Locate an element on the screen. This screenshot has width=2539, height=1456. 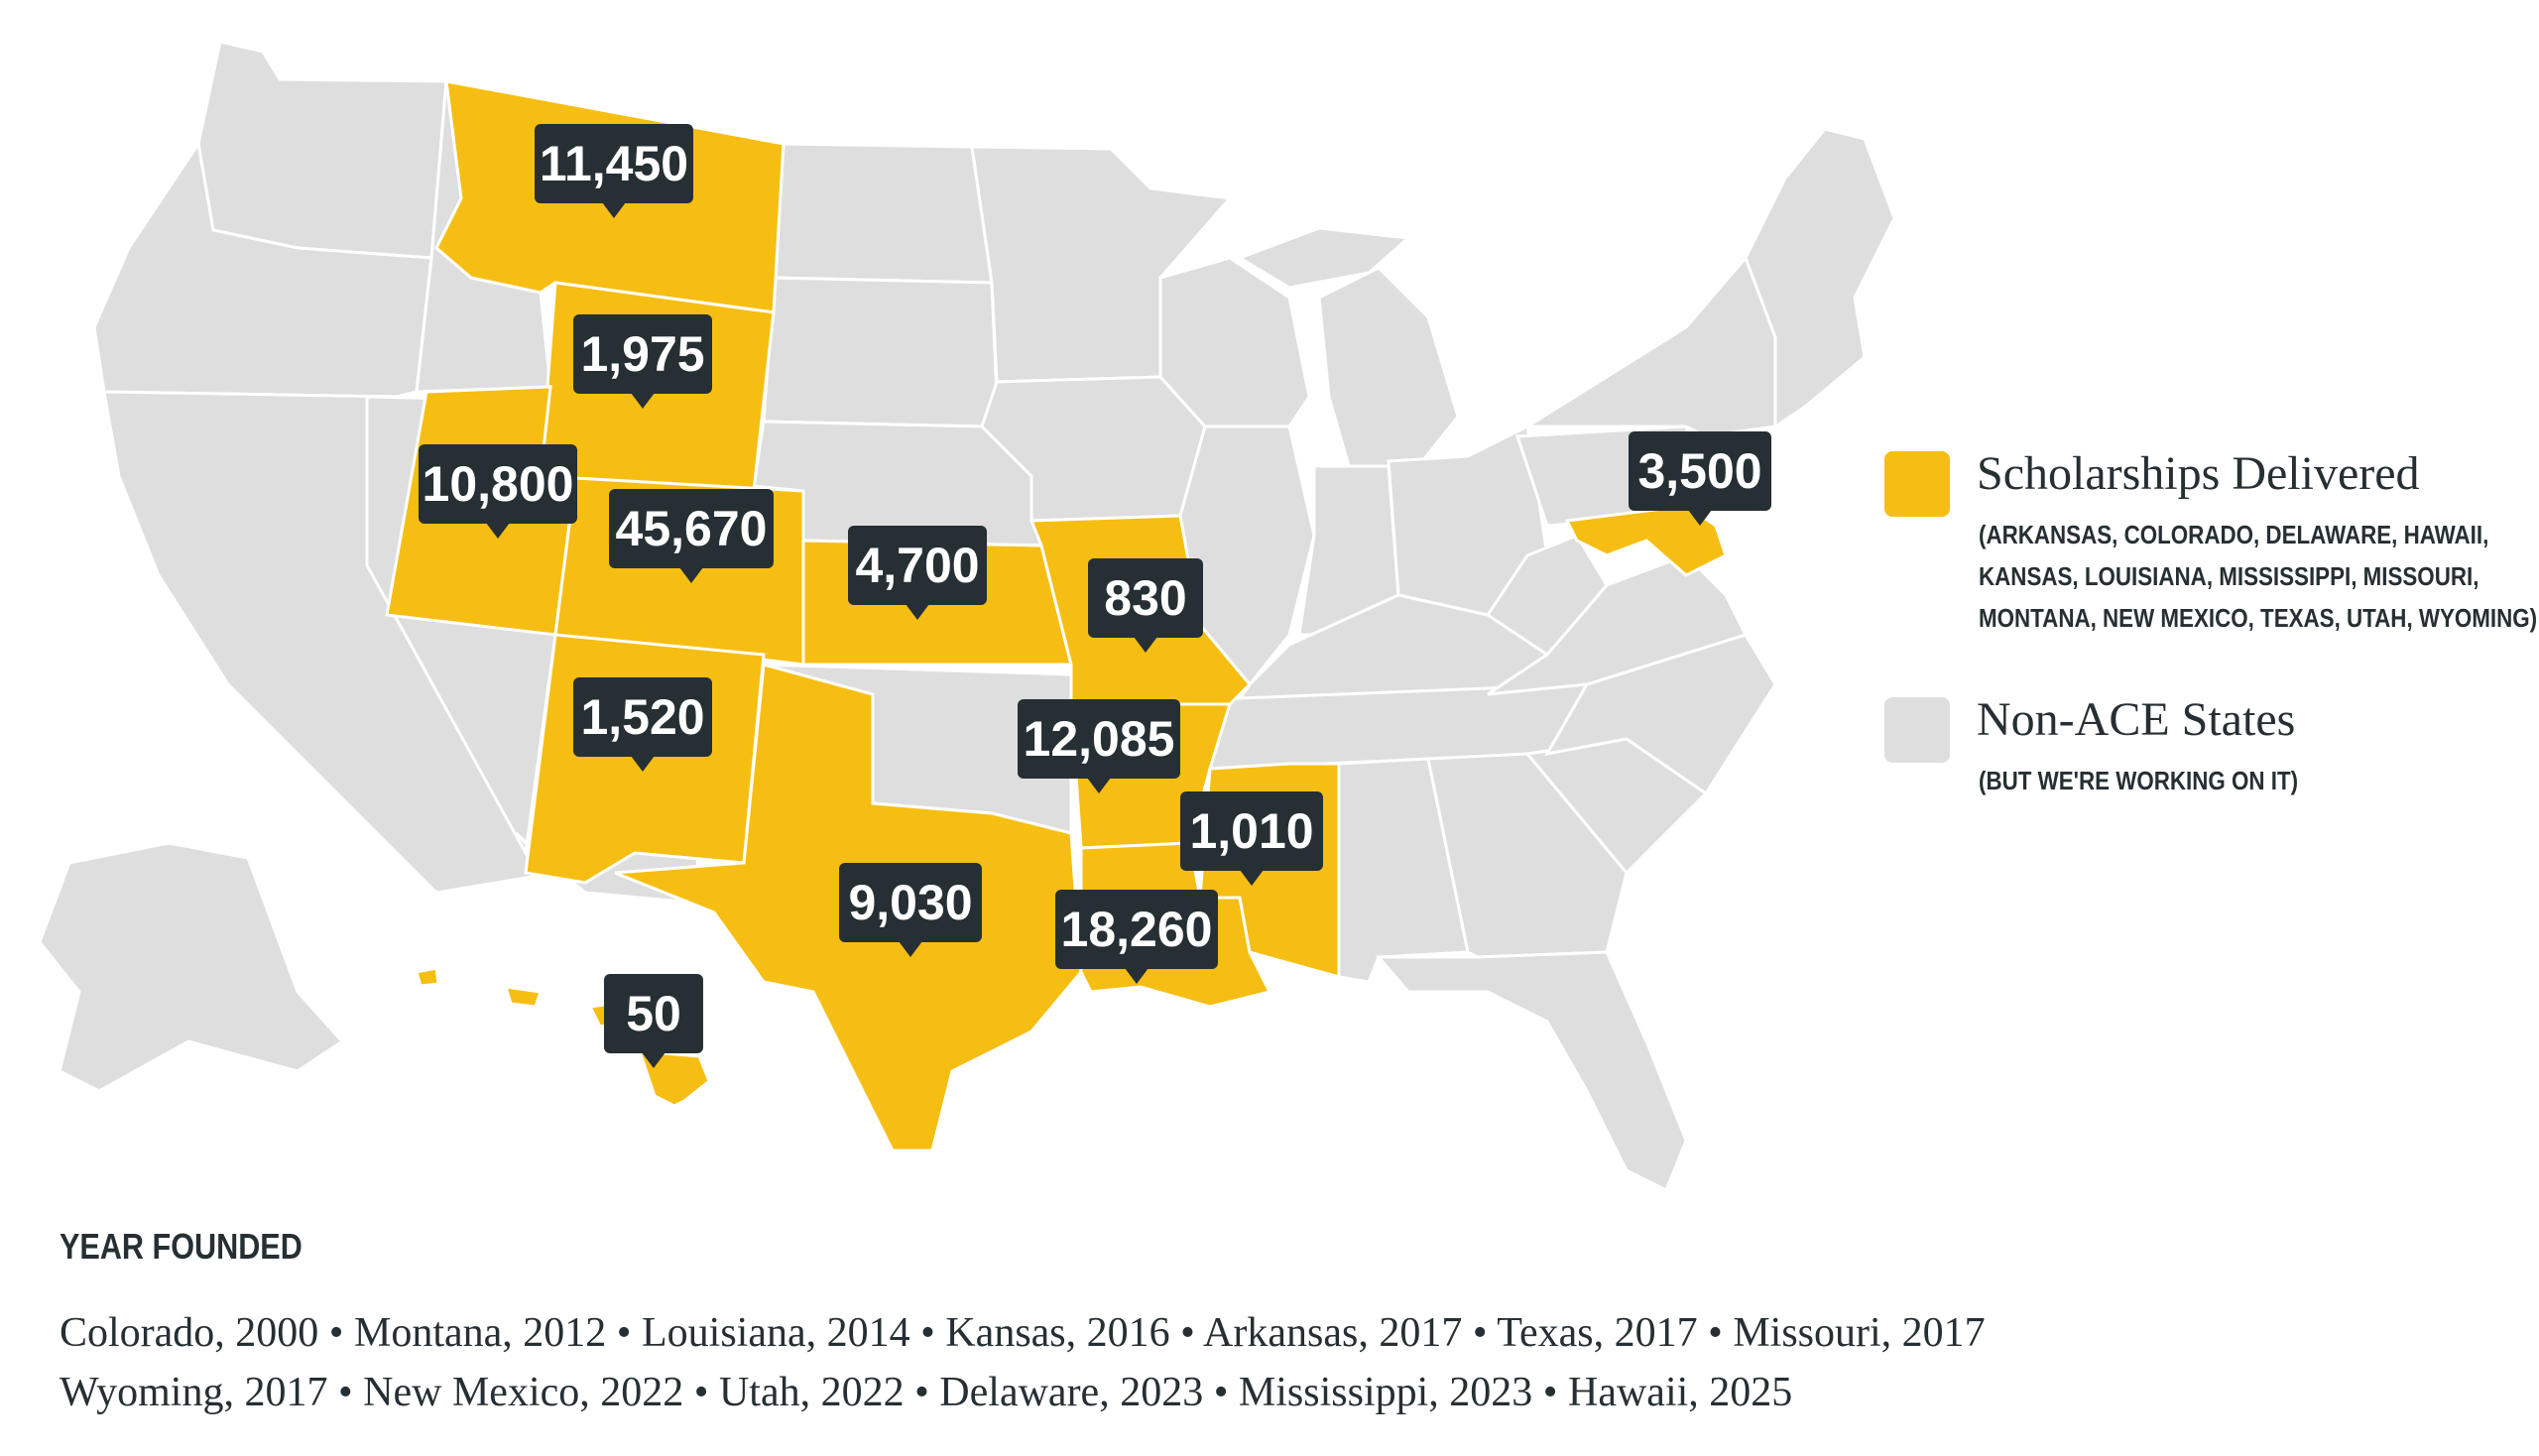
legend-swatch-non-ace is located at coordinates (1917, 730).